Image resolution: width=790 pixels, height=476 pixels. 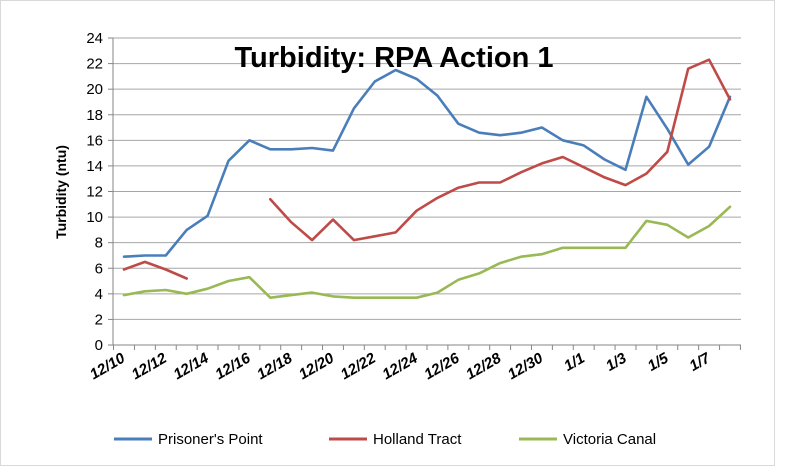 I want to click on x-tick-label: 12/18, so click(x=275, y=366).